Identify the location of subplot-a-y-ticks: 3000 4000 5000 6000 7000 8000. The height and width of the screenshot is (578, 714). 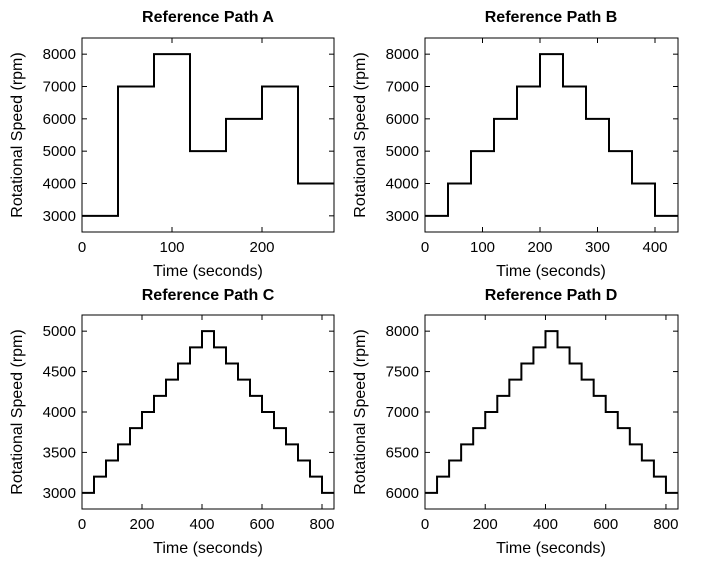
(188, 135).